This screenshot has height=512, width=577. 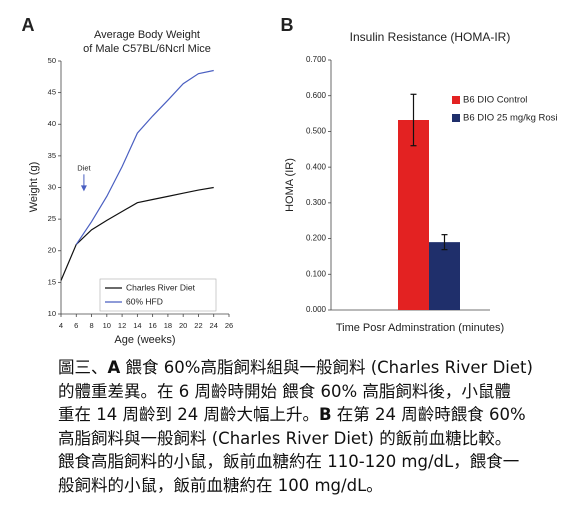 I want to click on y-tick-label: 20, so click(x=52, y=250).